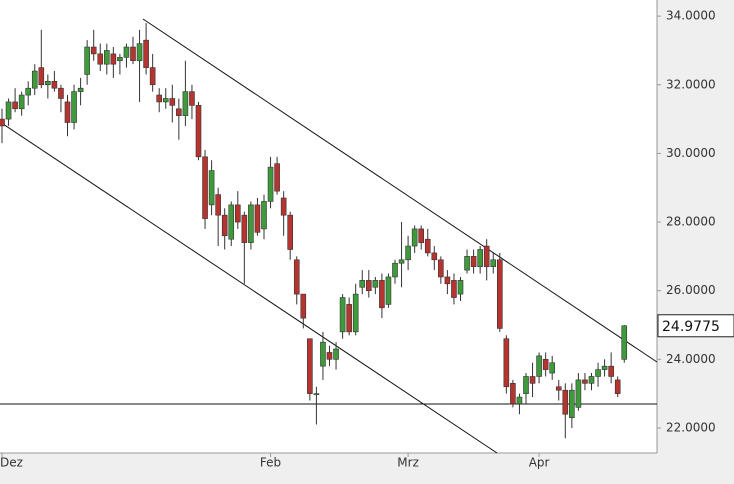 The image size is (734, 484). What do you see at coordinates (270, 463) in the screenshot?
I see `x-tick-label: Feb` at bounding box center [270, 463].